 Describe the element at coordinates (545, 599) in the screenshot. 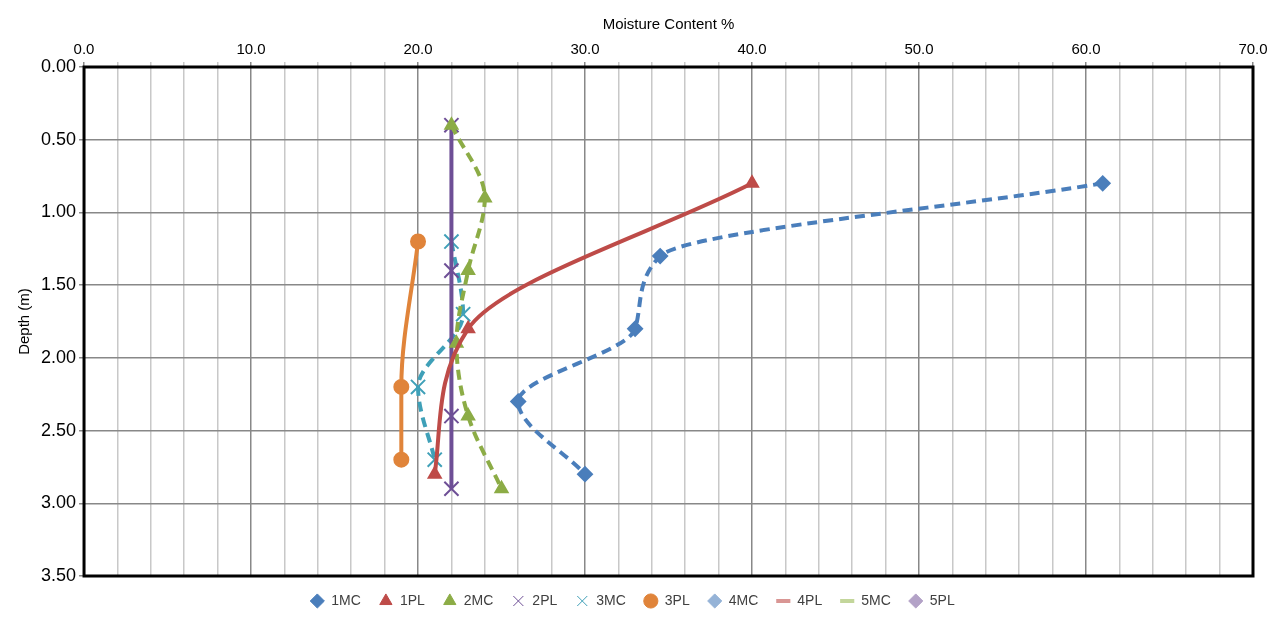

I see `legend-label: 2PL` at that location.